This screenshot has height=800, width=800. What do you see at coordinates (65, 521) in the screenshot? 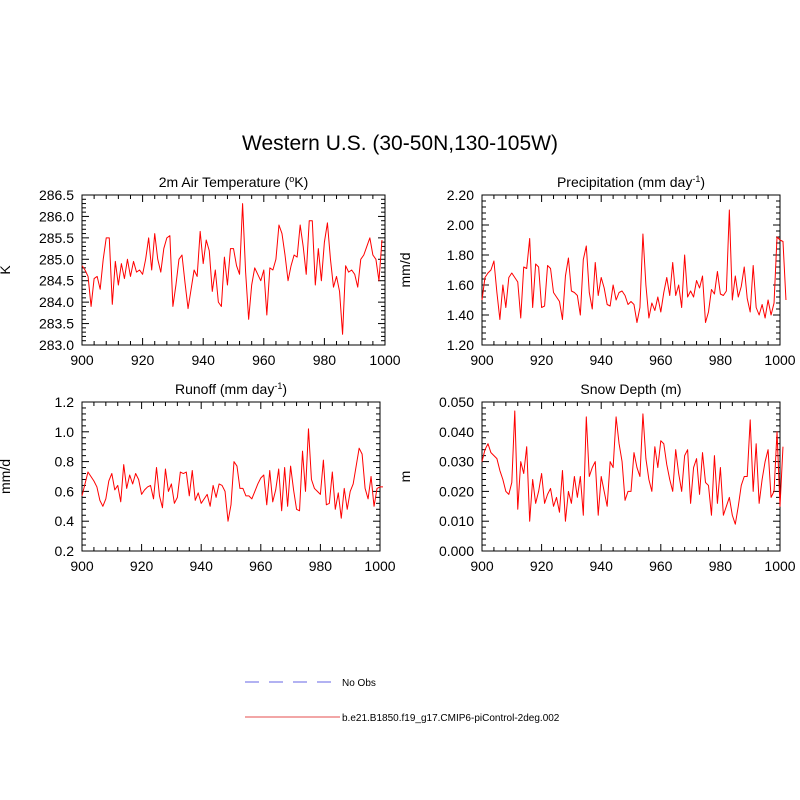
I see `y-tick-label: 0.4` at bounding box center [65, 521].